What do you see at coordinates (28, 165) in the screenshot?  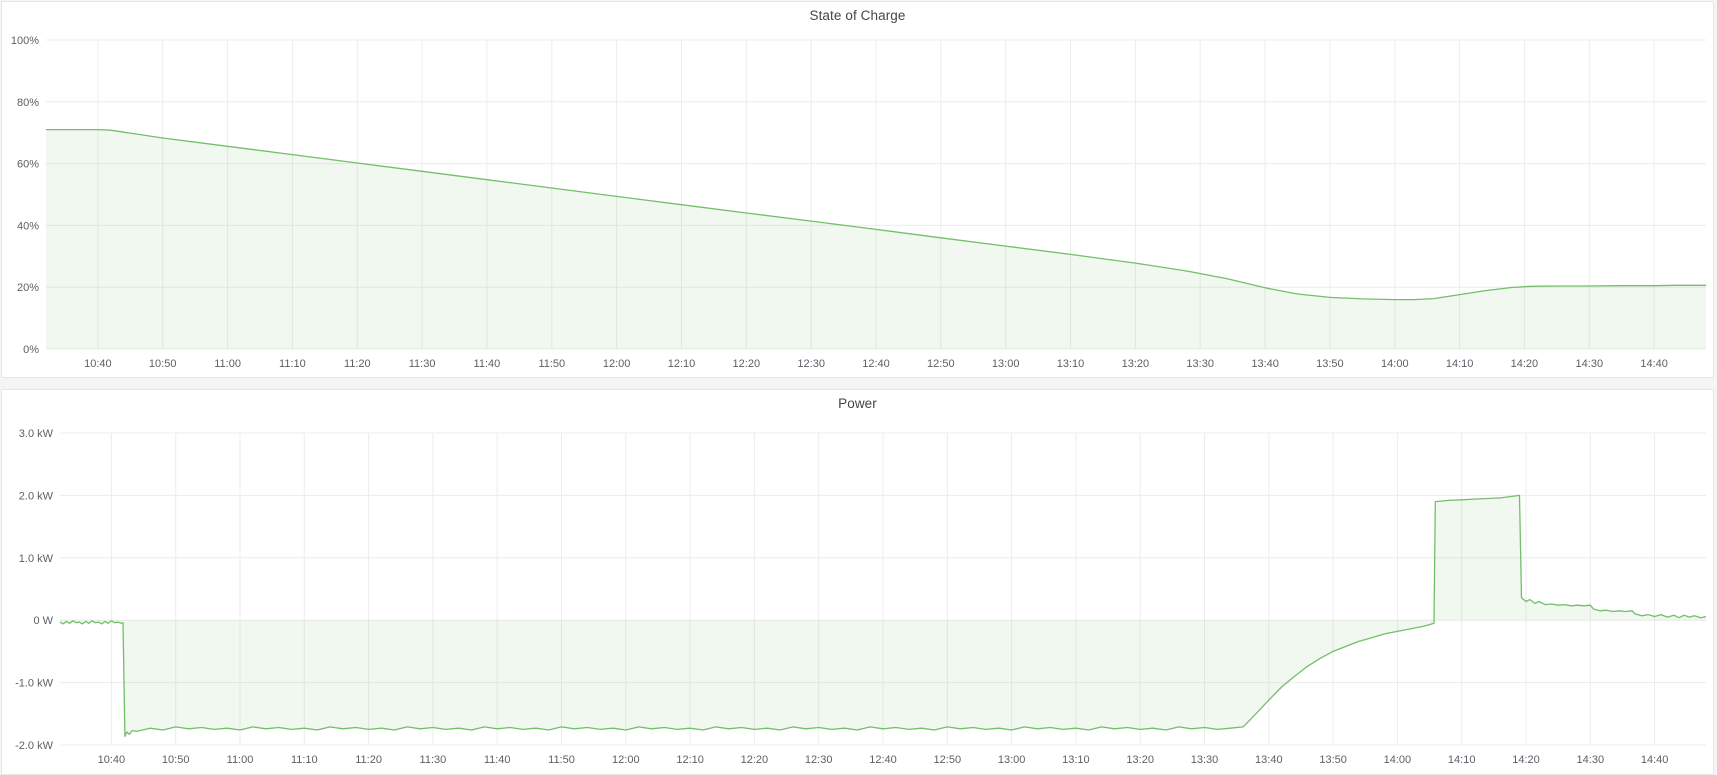 I see `y-tick-label: 60%` at bounding box center [28, 165].